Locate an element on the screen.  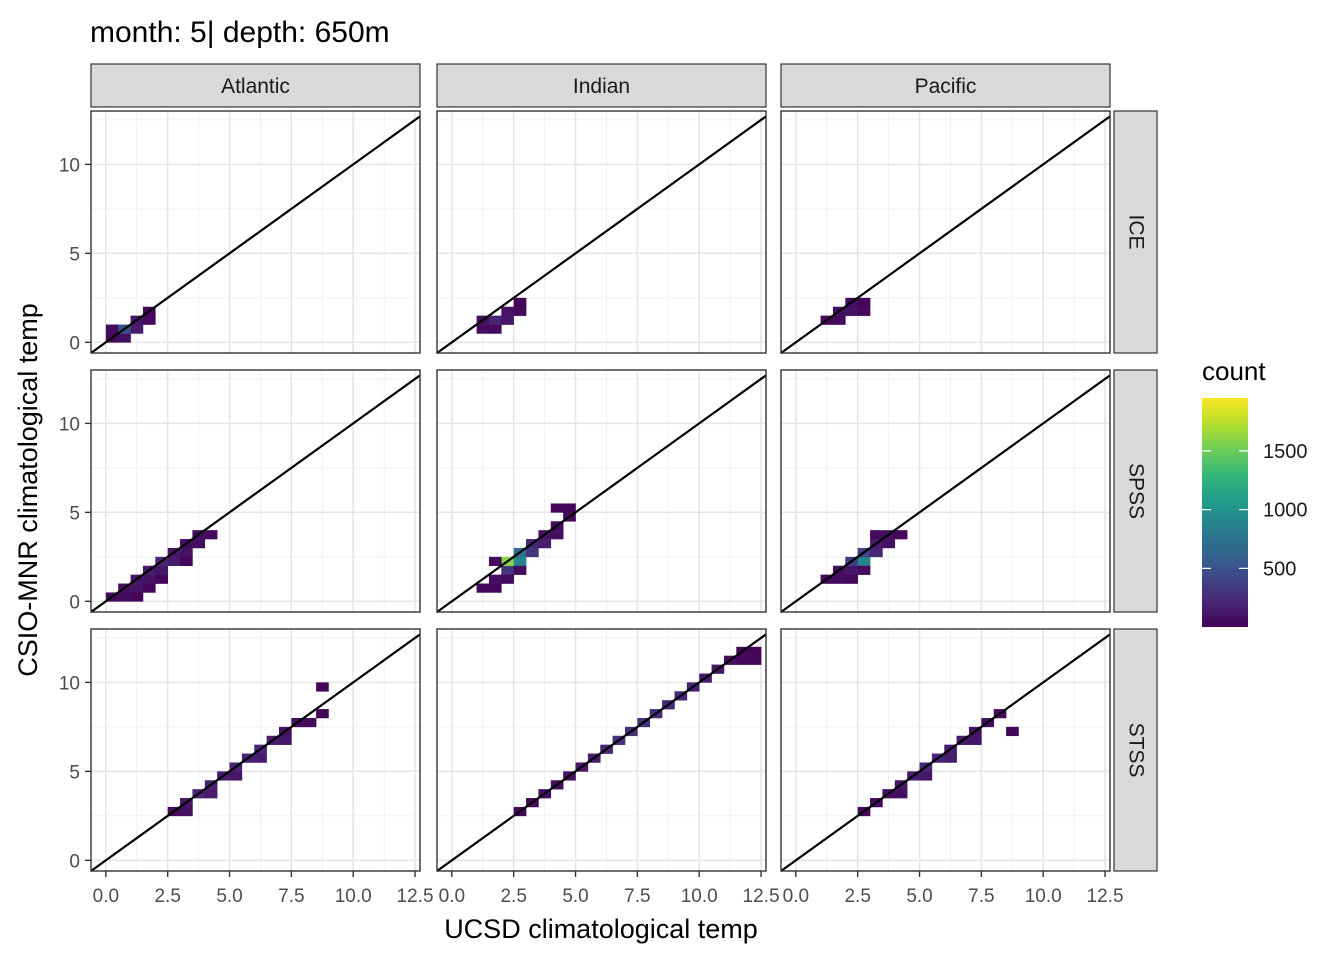
legend-tick-label: 1500 is located at coordinates (1285, 452).